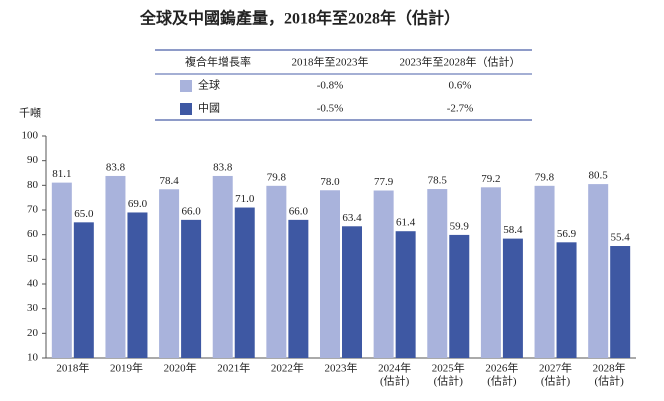 This screenshot has width=664, height=401. What do you see at coordinates (330, 109) in the screenshot?
I see `table-cell: -0.5%` at bounding box center [330, 109].